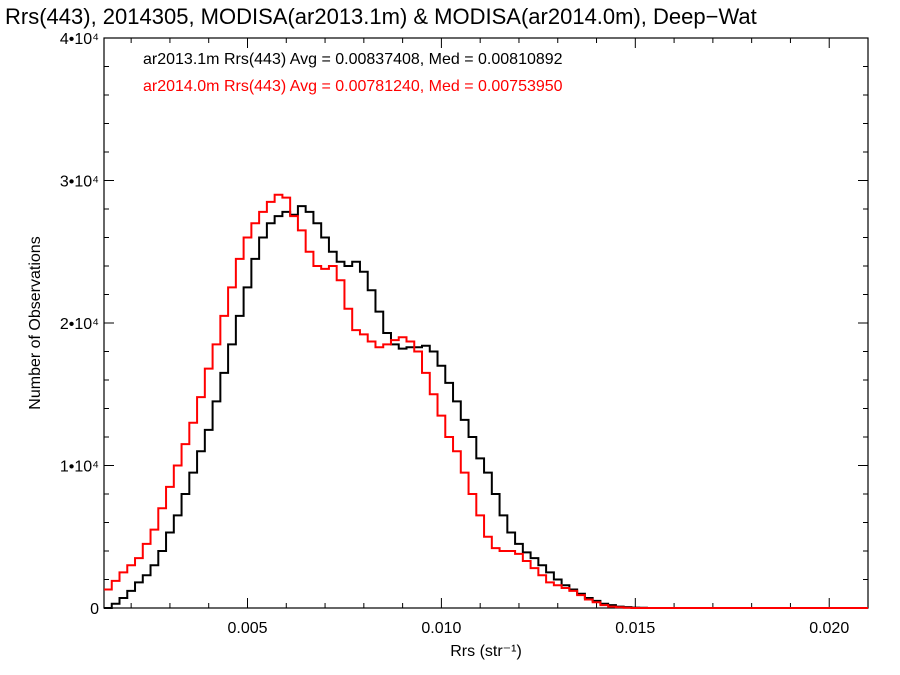 Image resolution: width=900 pixels, height=675 pixels. Describe the element at coordinates (79, 39) in the screenshot. I see `y-tick-label: 4•10⁴` at that location.